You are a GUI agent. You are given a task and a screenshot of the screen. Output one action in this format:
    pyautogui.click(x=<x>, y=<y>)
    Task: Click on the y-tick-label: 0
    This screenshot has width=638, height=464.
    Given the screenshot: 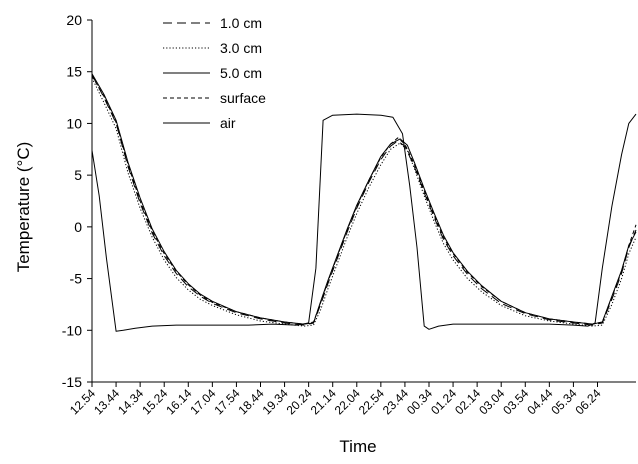 What is the action you would take?
    pyautogui.click(x=78, y=227)
    